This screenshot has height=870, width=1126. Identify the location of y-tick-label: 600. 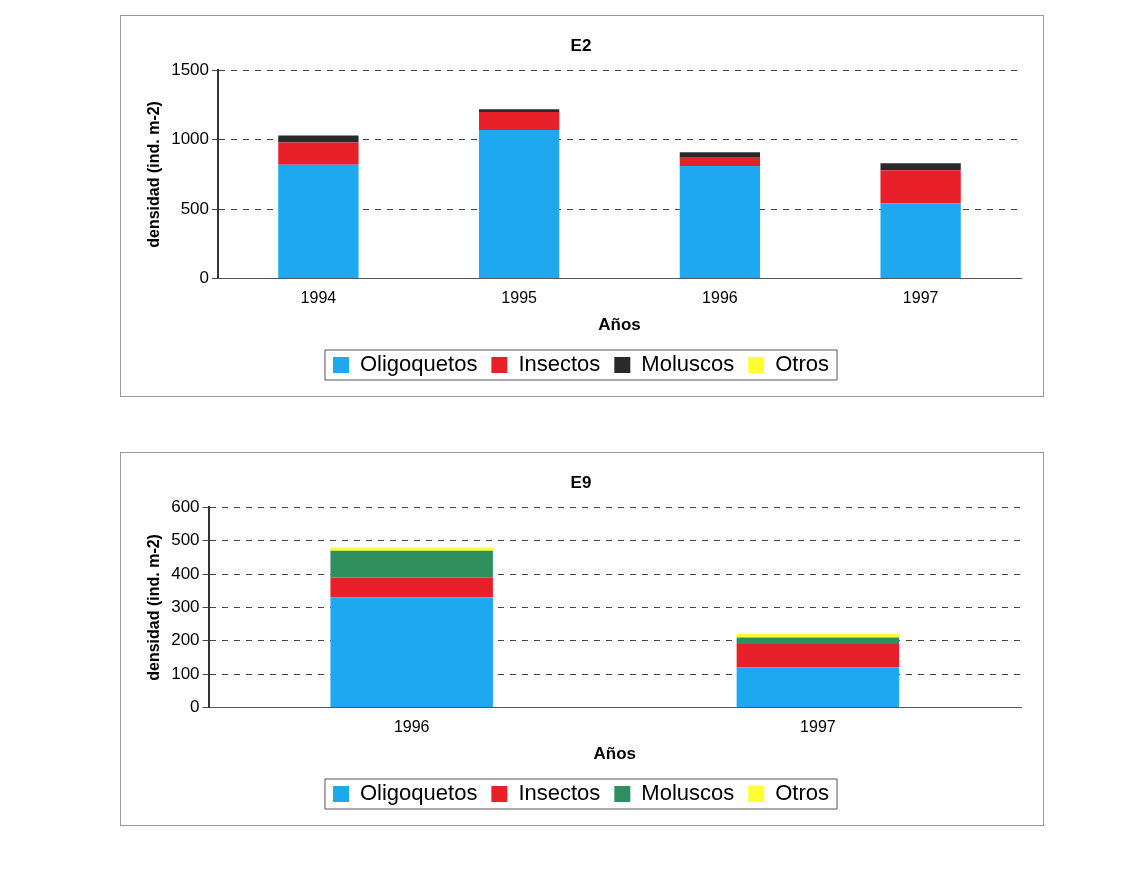
(185, 507).